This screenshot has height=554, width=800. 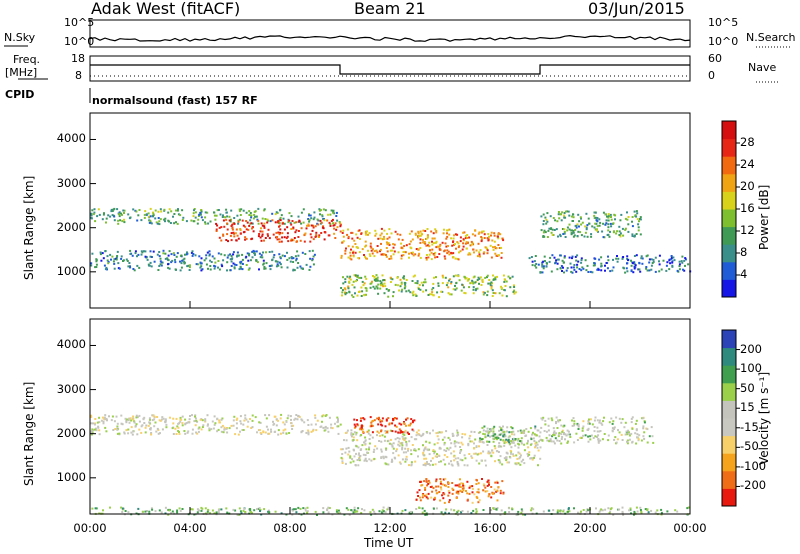 What do you see at coordinates (729, 147) in the screenshot?
I see `power-colorbar-swatch` at bounding box center [729, 147].